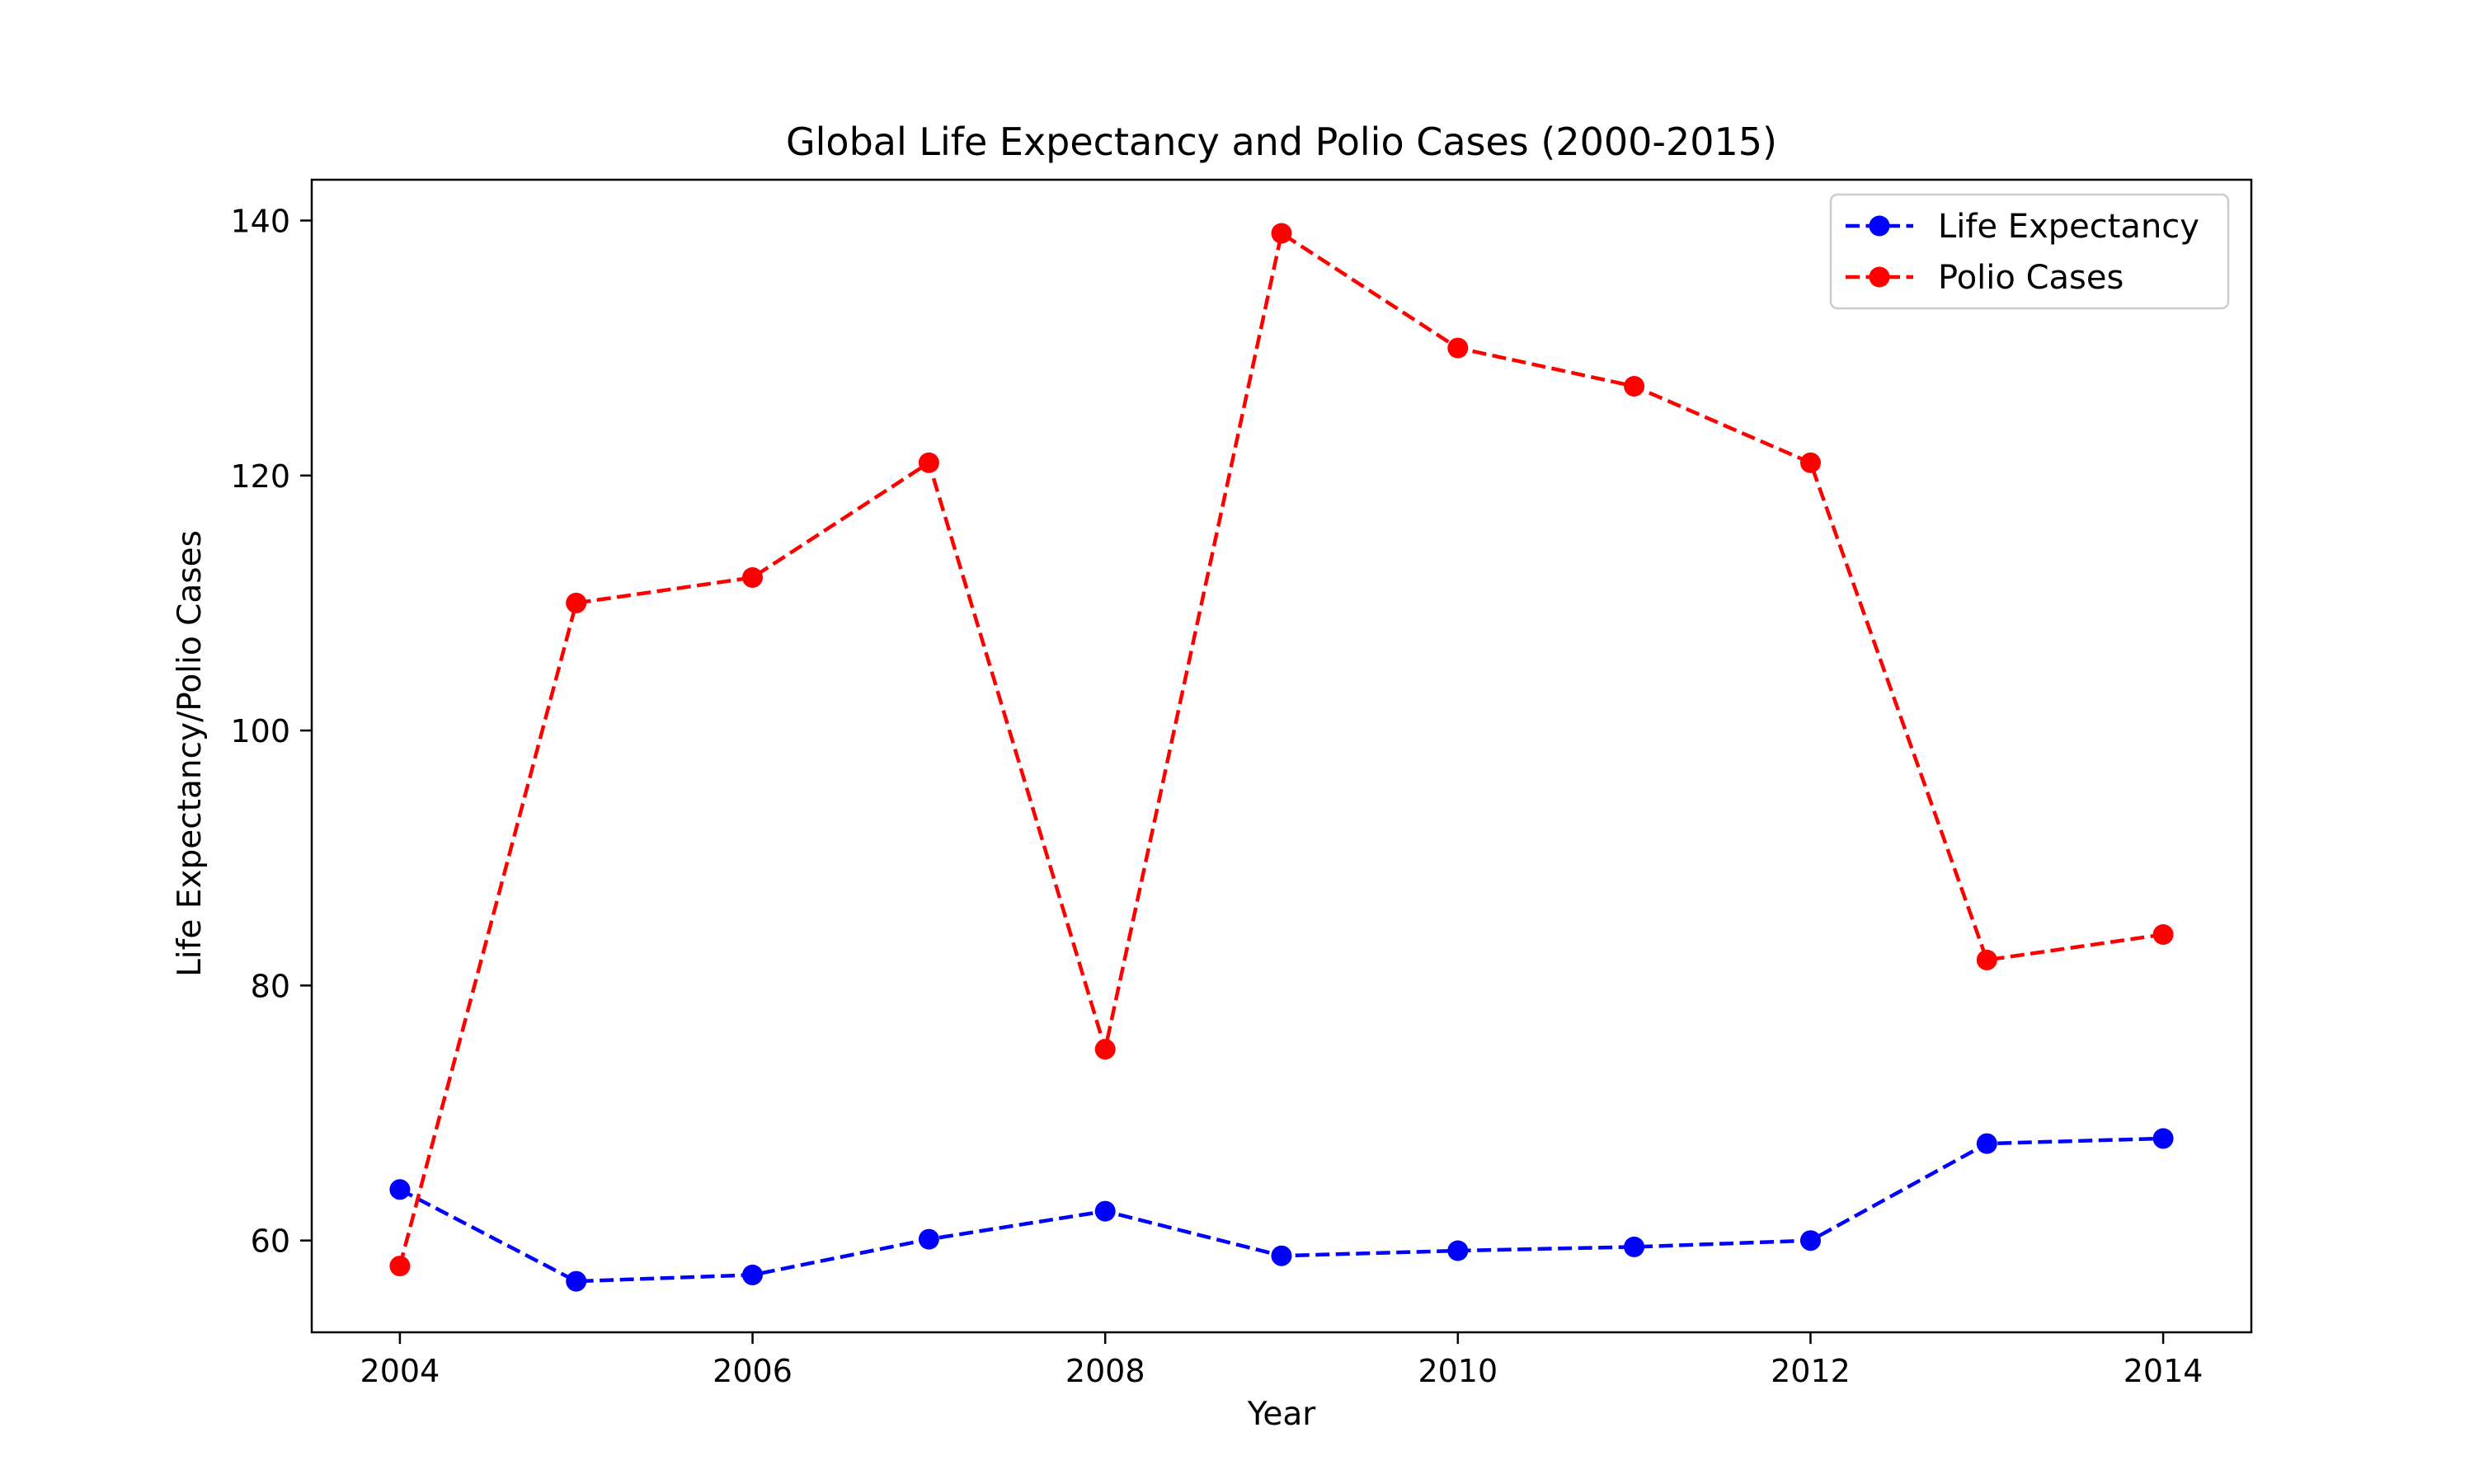 The image size is (2474, 1484). What do you see at coordinates (270, 986) in the screenshot?
I see `y-tick-label: 80` at bounding box center [270, 986].